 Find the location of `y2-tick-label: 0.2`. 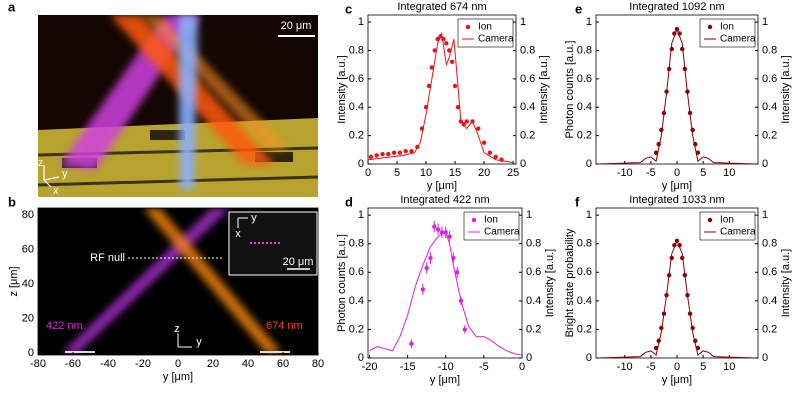

y2-tick-label: 0.2 is located at coordinates (533, 329).